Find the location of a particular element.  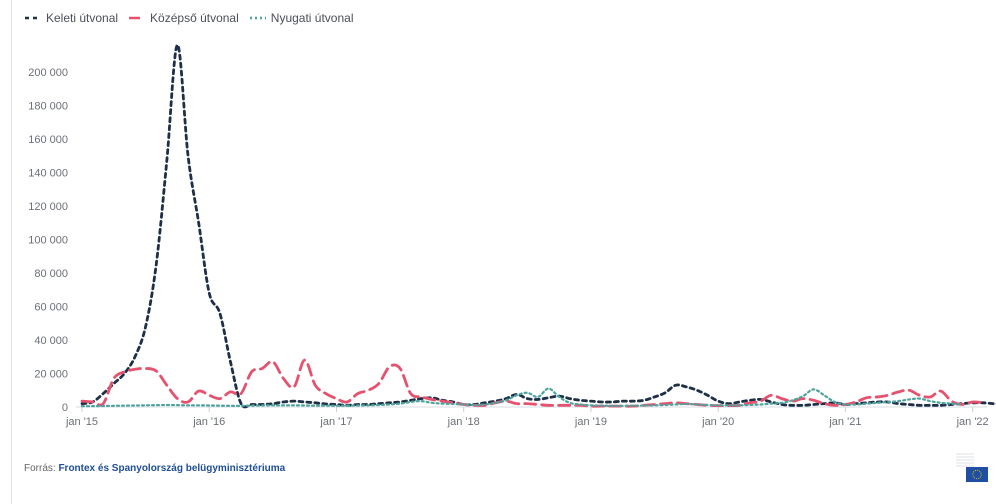

x-tick-label: jan '19 is located at coordinates (590, 422).